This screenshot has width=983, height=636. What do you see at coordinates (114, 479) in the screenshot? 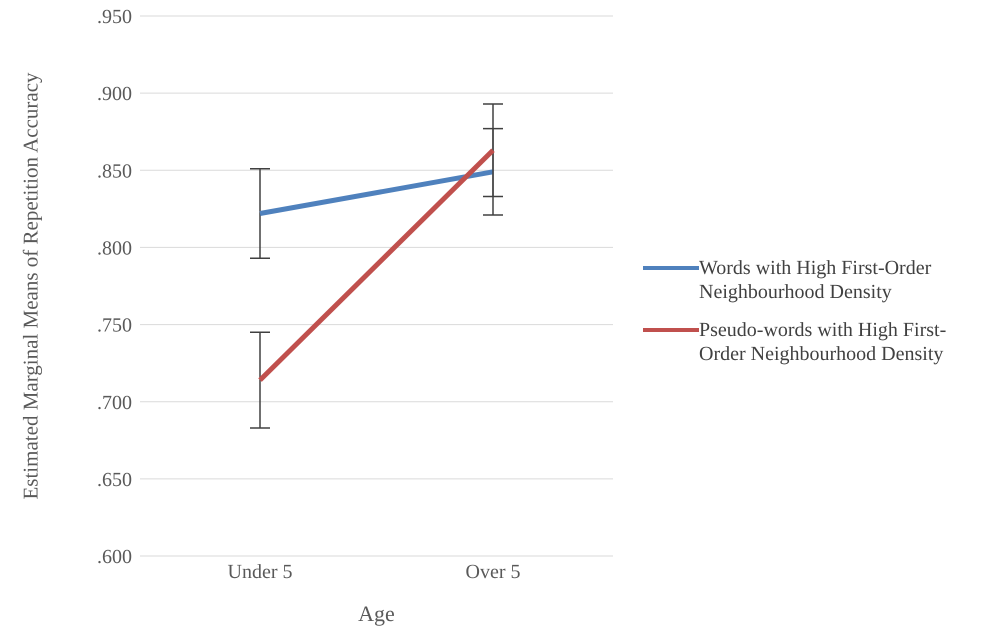
I see `y-tick-label: .650` at bounding box center [114, 479].